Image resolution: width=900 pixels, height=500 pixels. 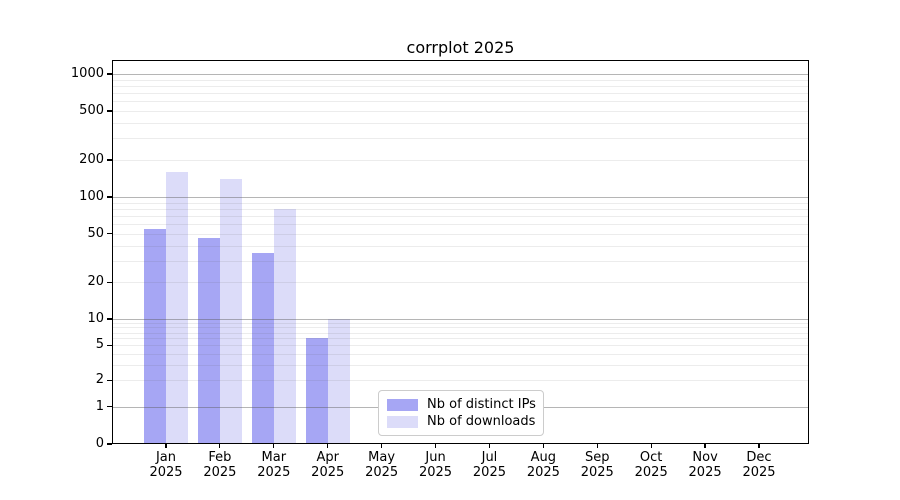 I want to click on y-tick-label: 2, so click(x=99, y=380).